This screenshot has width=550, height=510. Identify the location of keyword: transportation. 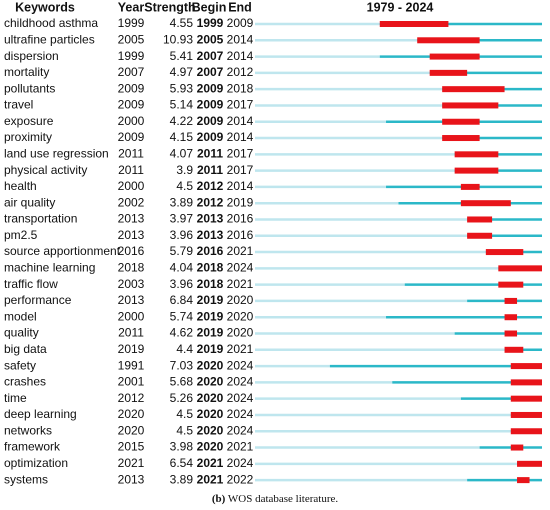
(40, 219).